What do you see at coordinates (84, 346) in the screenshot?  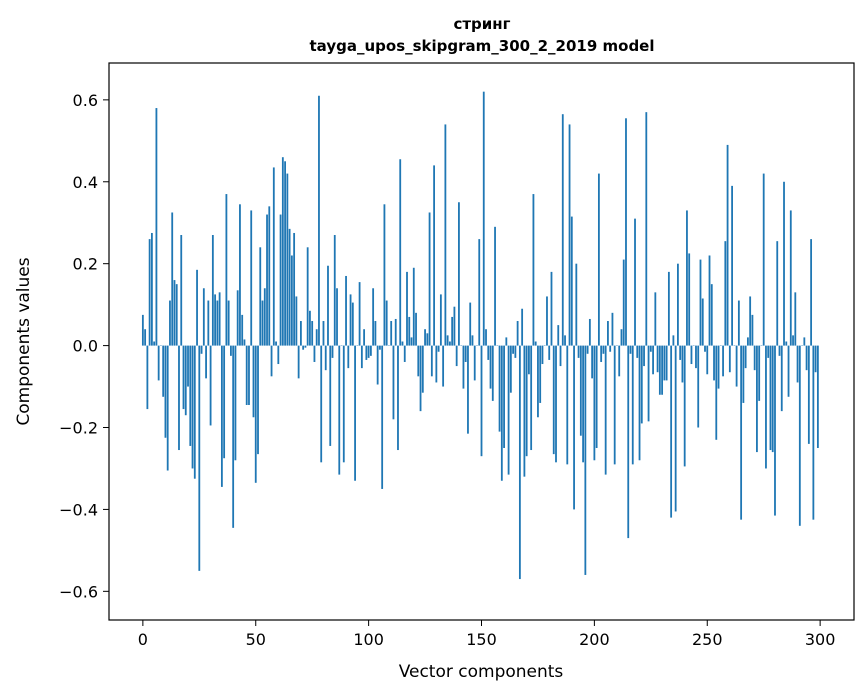 I see `y-axis-ticks: −0.6 −0.4 −0.2 0.0 0.2 0.4 0.6` at bounding box center [84, 346].